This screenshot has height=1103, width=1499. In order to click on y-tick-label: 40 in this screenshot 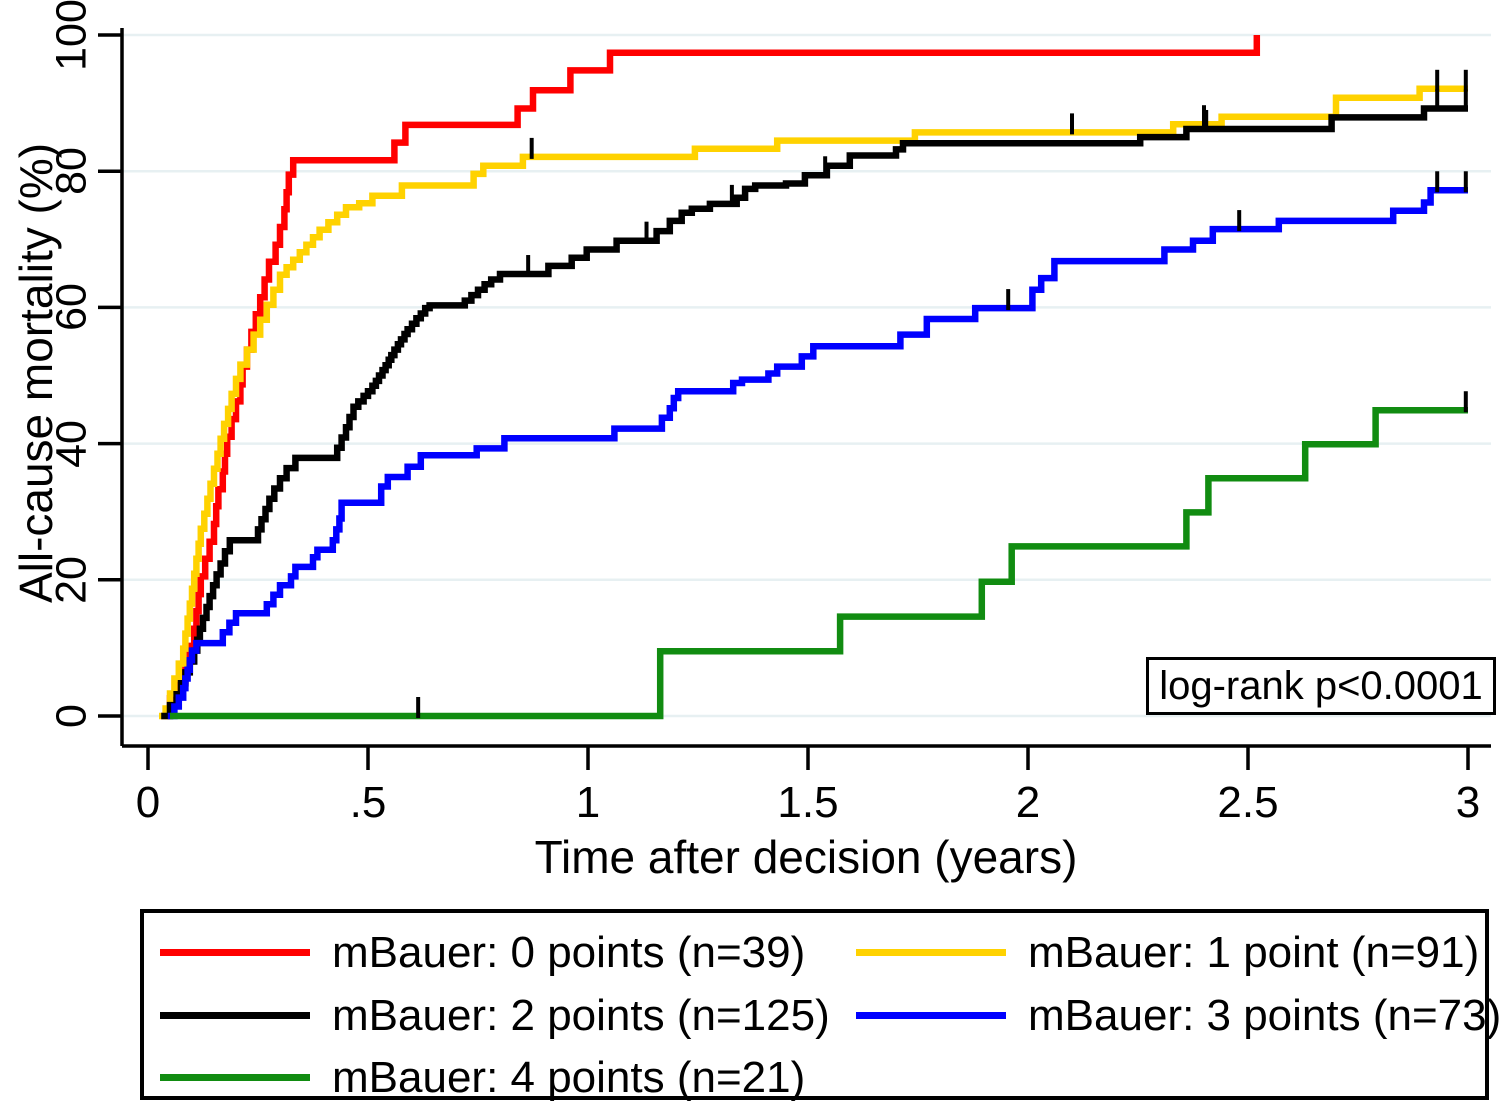, I will do `click(71, 443)`.